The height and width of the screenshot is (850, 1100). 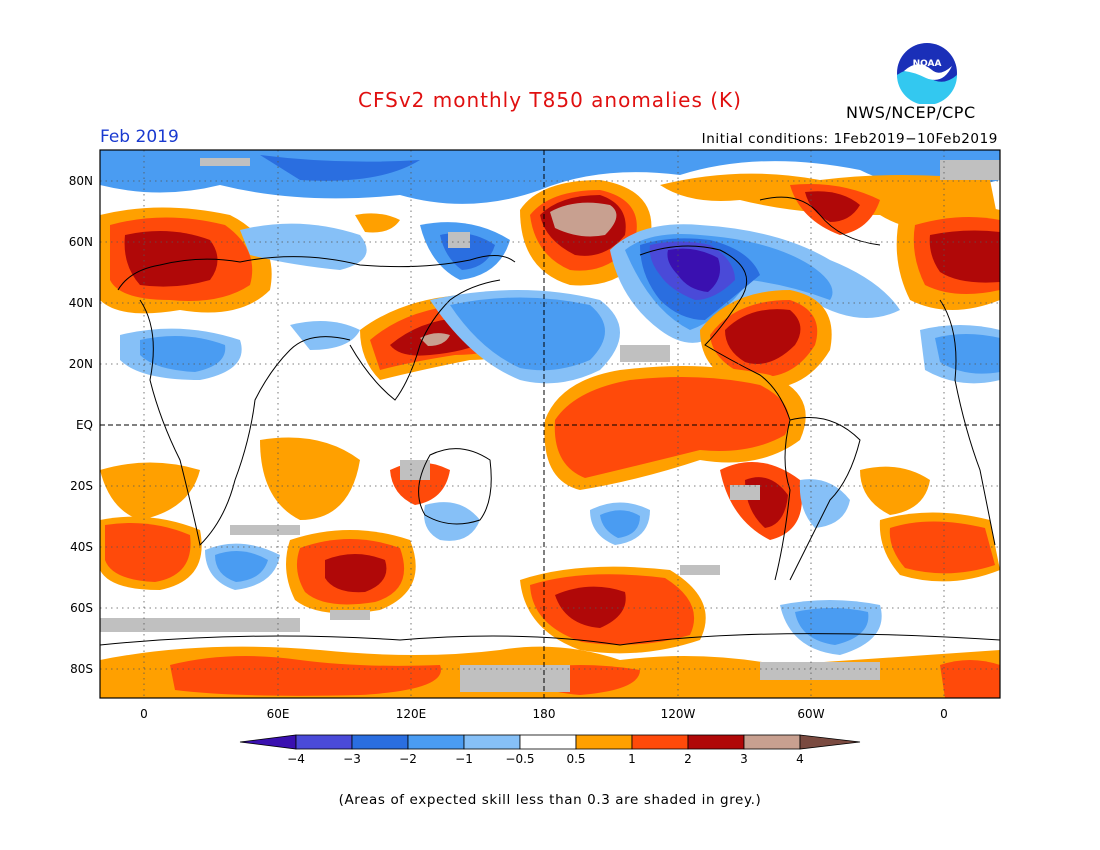 I want to click on colorbar-tick: 0.5, so click(x=575, y=759).